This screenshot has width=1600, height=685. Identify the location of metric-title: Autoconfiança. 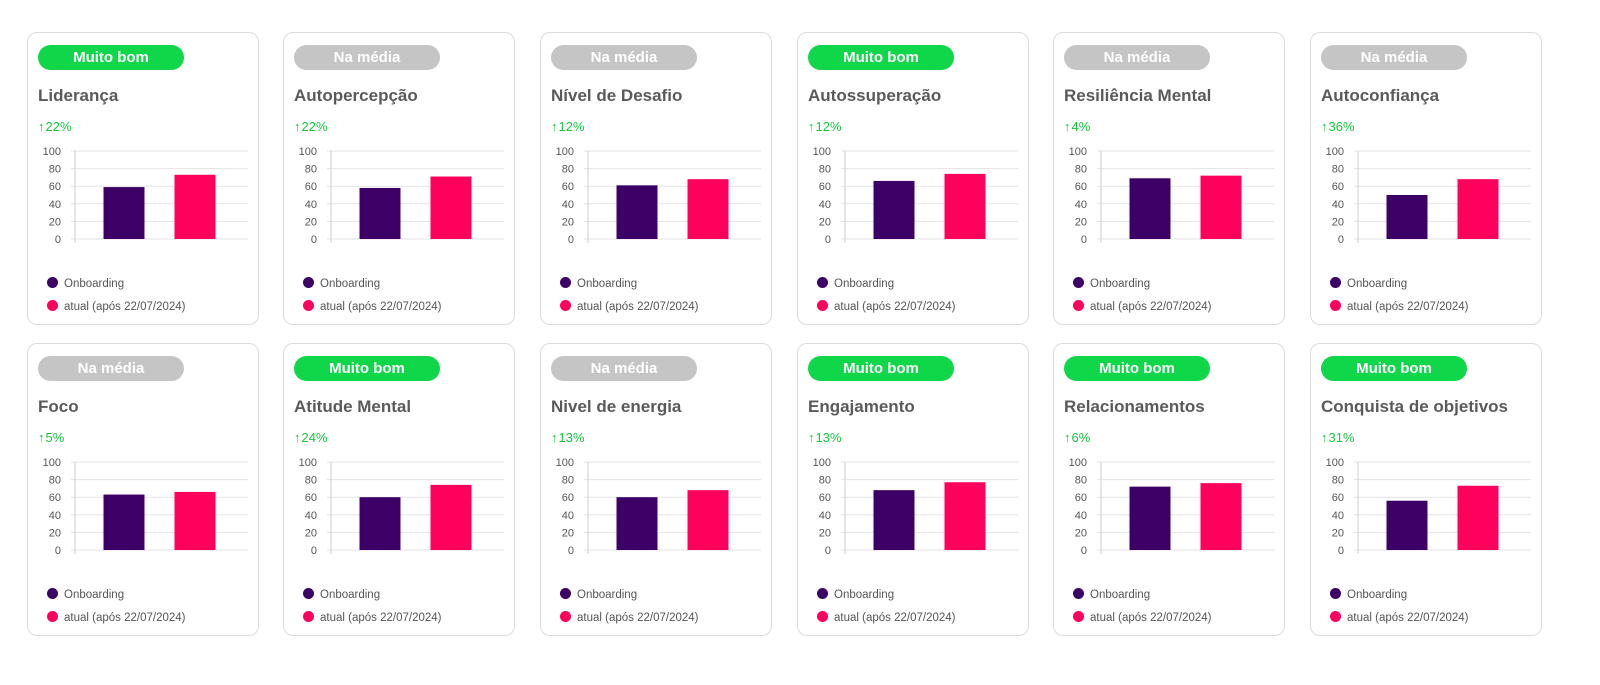
(1380, 95).